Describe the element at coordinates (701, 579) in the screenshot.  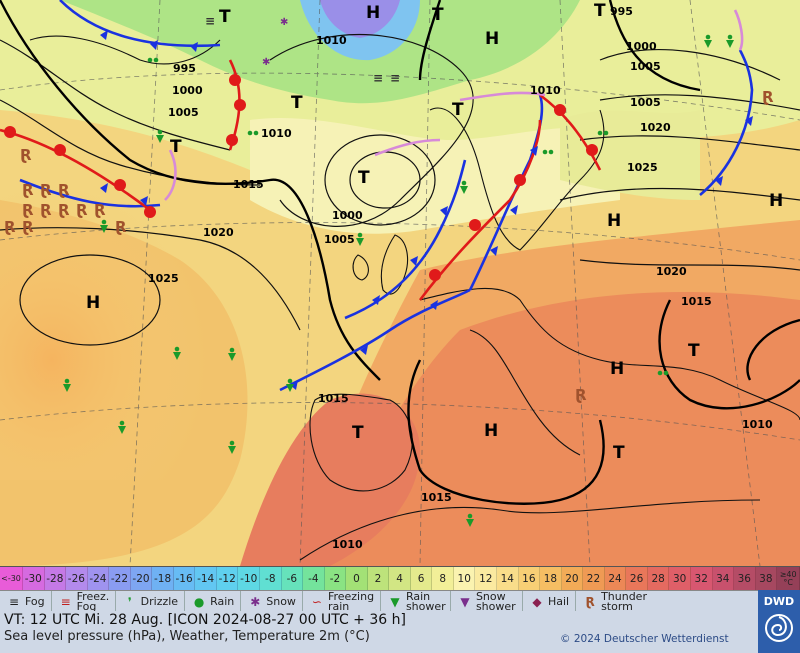
I see `scale-cell: 32` at that location.